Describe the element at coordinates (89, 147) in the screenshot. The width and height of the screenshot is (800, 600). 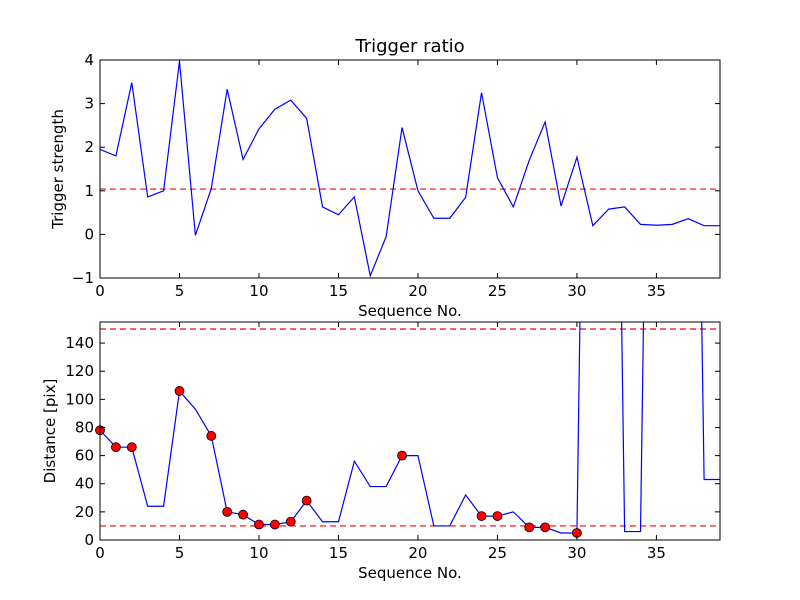
I see `y-tick-label: 2` at that location.